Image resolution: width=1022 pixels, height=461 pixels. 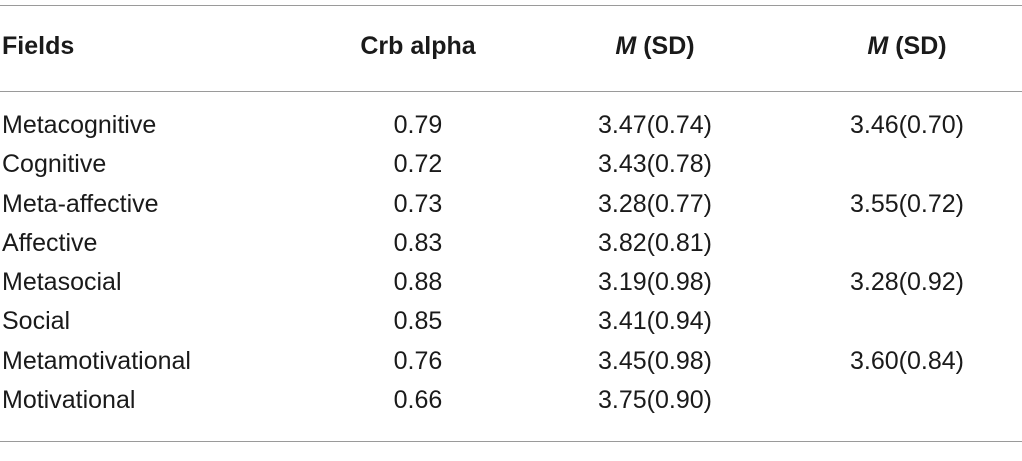 I want to click on cell-field: Metamotivational, so click(x=96, y=360).